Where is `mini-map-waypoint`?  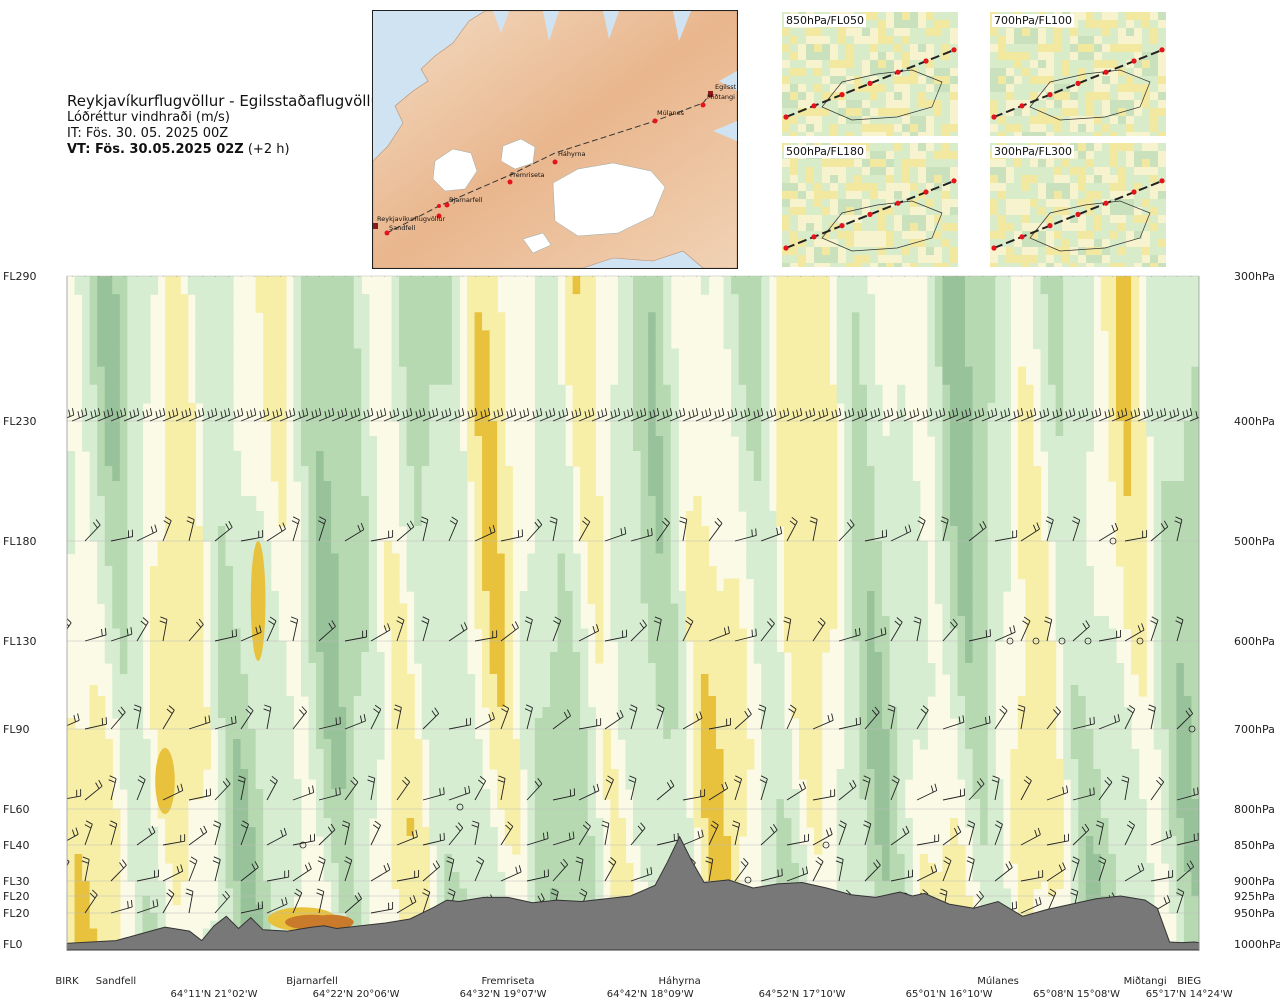 mini-map-waypoint is located at coordinates (994, 248).